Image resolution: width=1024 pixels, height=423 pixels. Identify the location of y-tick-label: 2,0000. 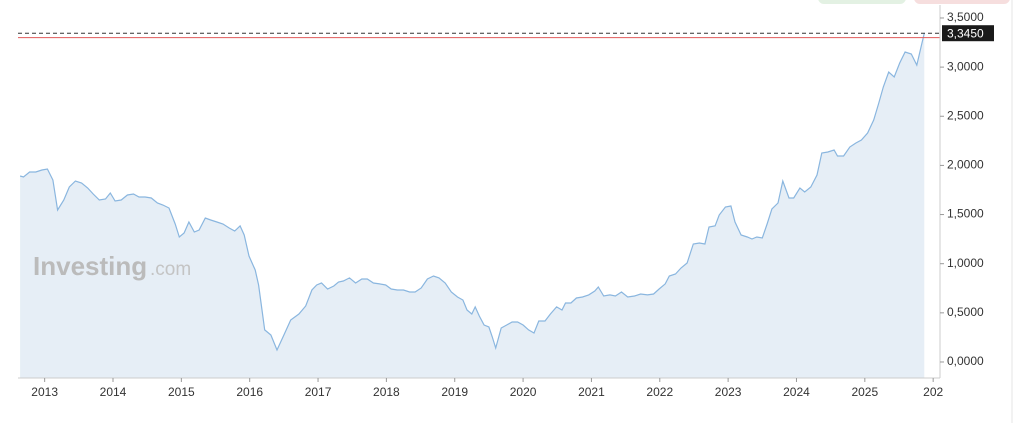
(965, 165).